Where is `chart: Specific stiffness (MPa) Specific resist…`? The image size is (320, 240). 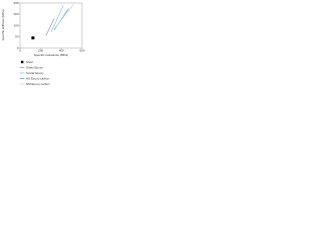
chart: Specific stiffness (MPa) Specific resist… is located at coordinates (43, 43).